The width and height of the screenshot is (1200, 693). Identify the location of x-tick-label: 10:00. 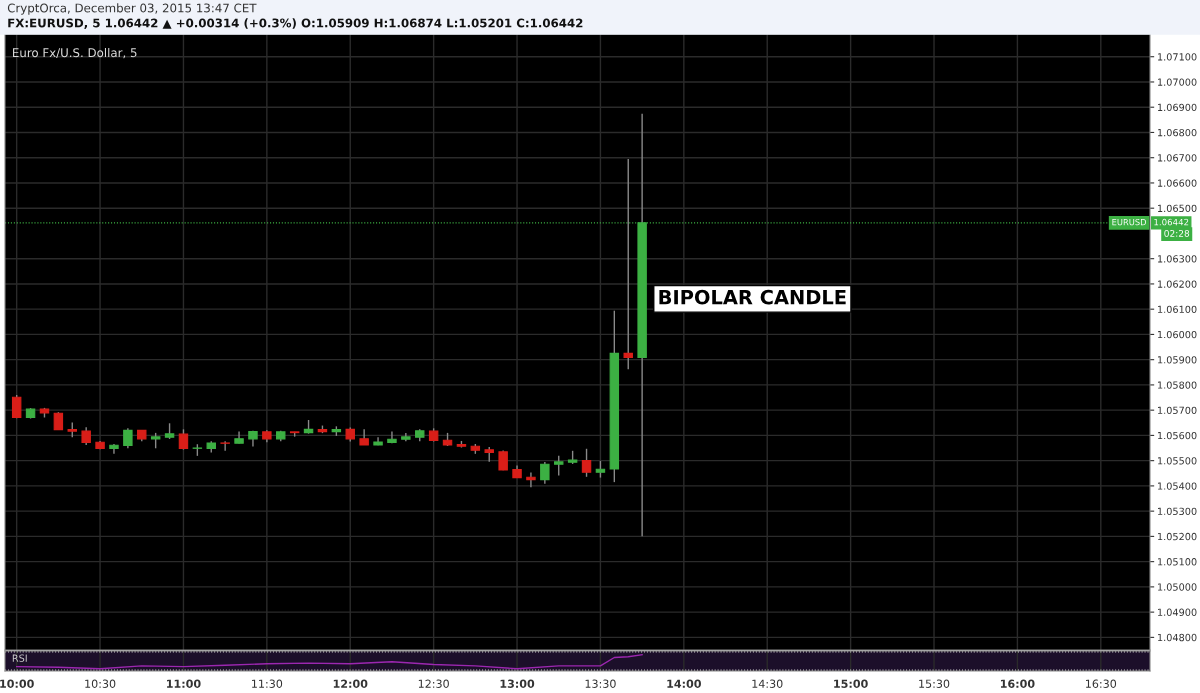
(17, 683).